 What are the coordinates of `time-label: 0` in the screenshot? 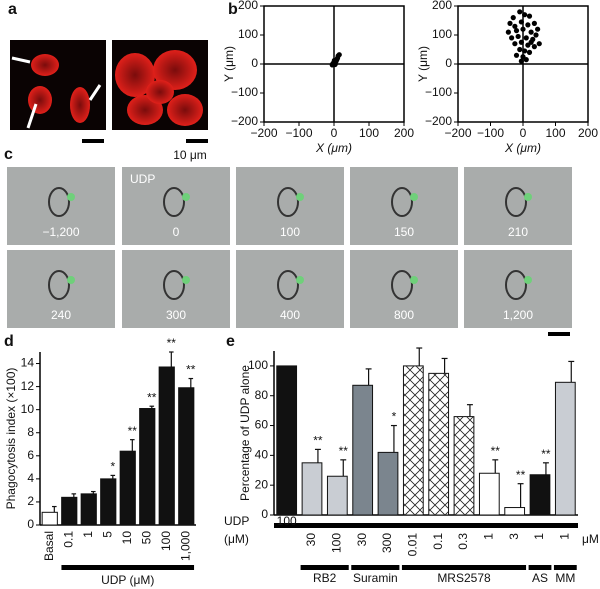 It's located at (176, 232).